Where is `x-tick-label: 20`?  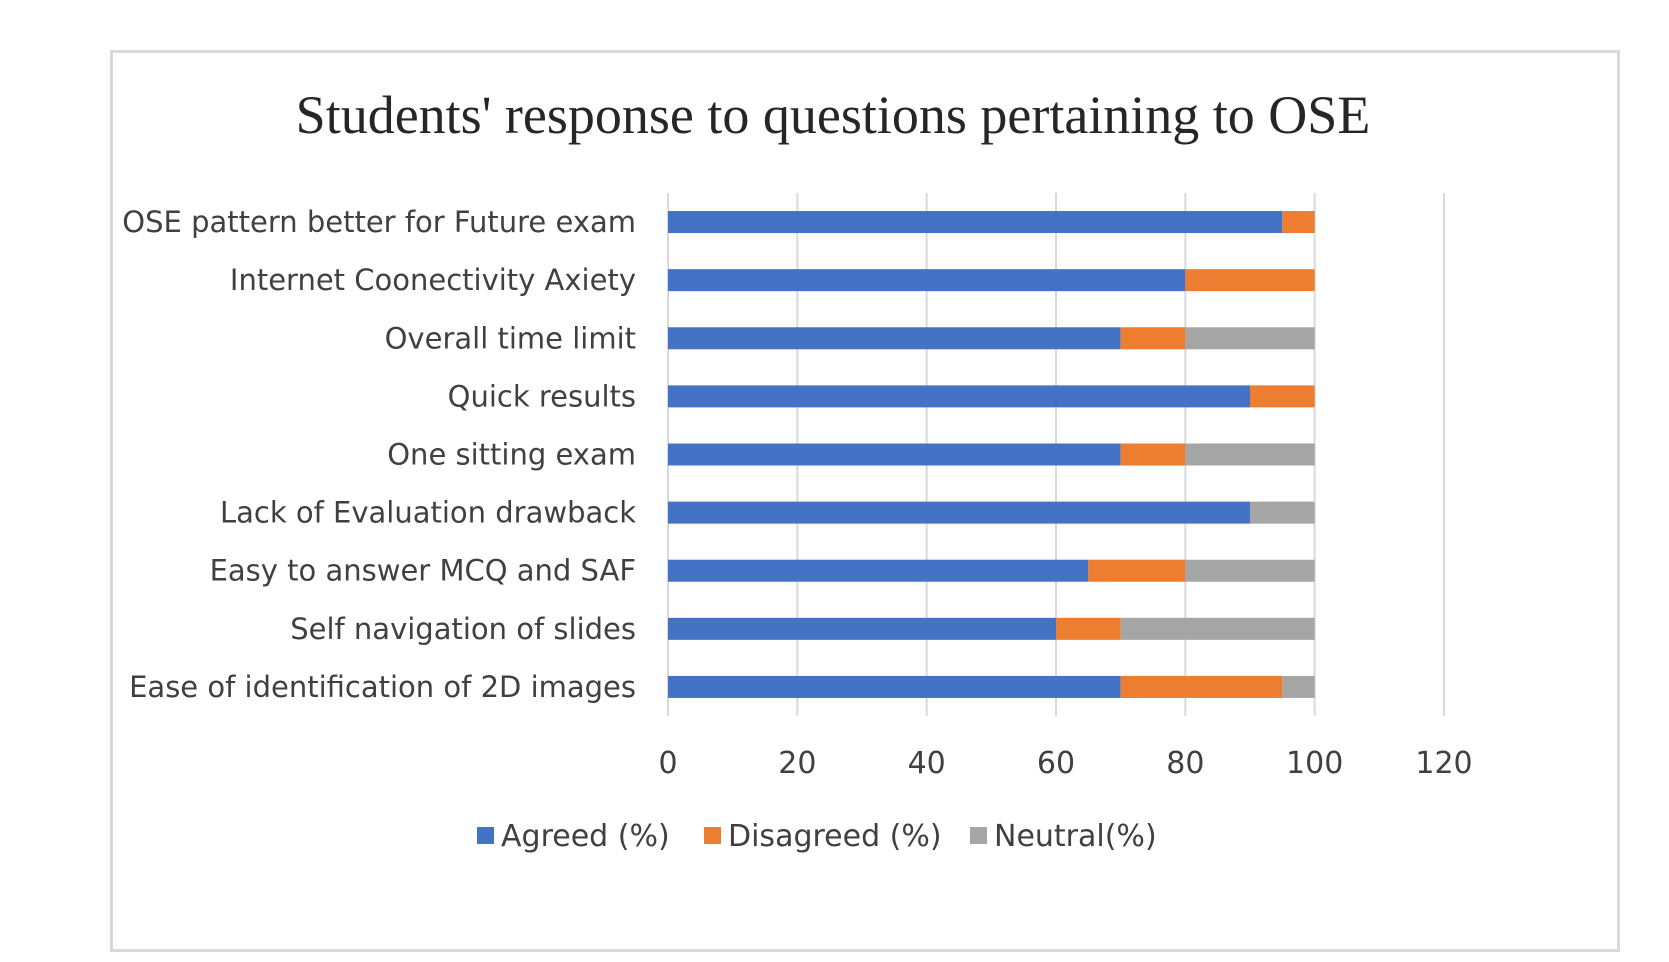
x-tick-label: 20 is located at coordinates (797, 763).